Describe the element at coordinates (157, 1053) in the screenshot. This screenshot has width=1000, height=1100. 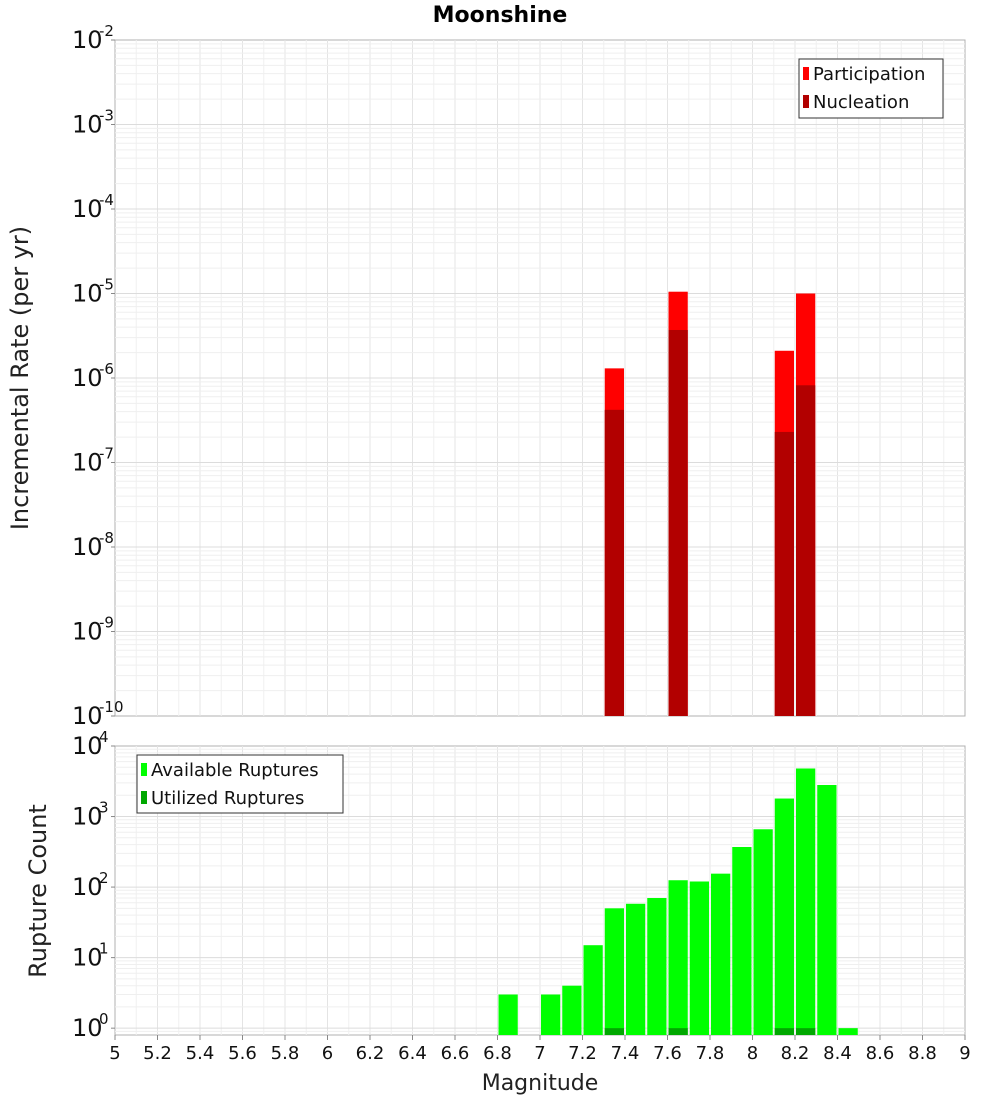
I see `x-tick-label: 5.2` at that location.